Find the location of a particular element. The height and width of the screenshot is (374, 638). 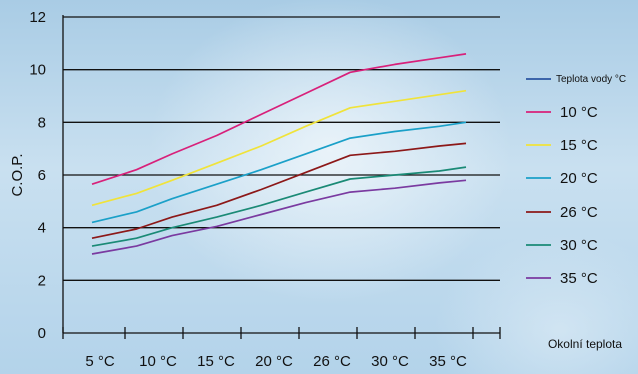

legend-label: 20 °C is located at coordinates (579, 178).